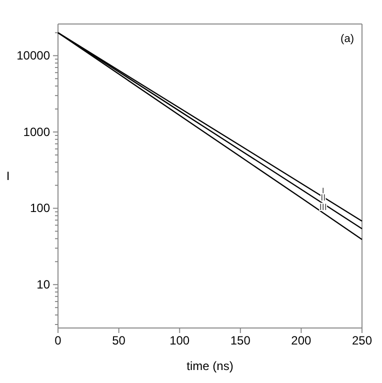  Describe the element at coordinates (40, 208) in the screenshot. I see `y-tick-label: 100` at that location.